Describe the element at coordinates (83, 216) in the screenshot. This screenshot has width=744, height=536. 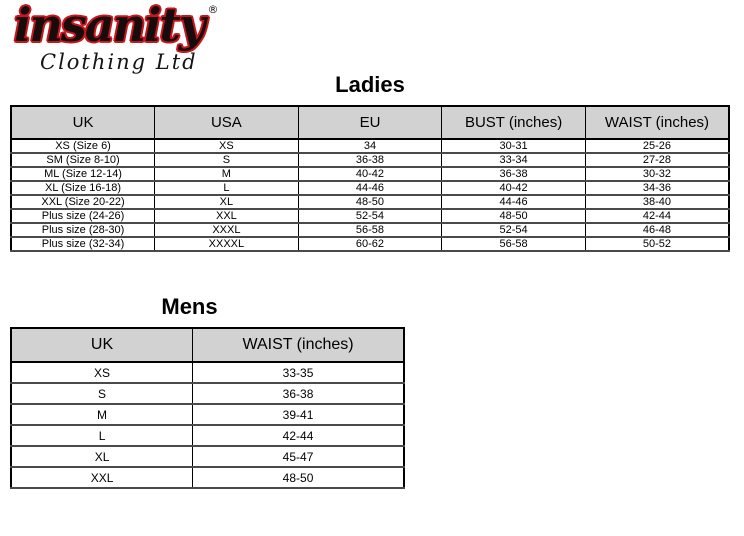
I see `table-cell: Plus size (24-26)` at that location.